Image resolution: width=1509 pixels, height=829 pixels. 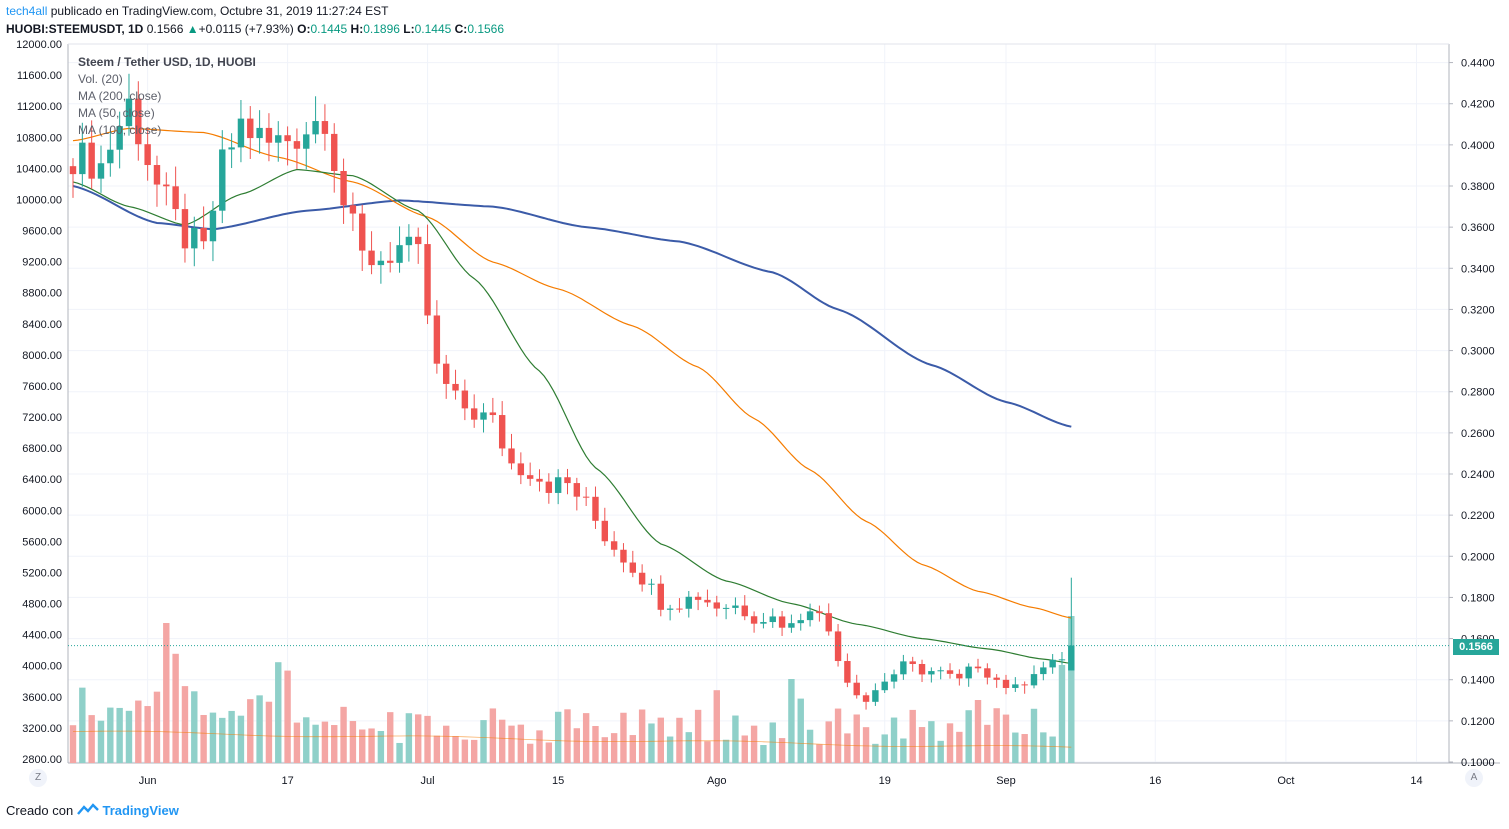 I want to click on price-change: +0.0115 (+7.93%), so click(x=246, y=29).